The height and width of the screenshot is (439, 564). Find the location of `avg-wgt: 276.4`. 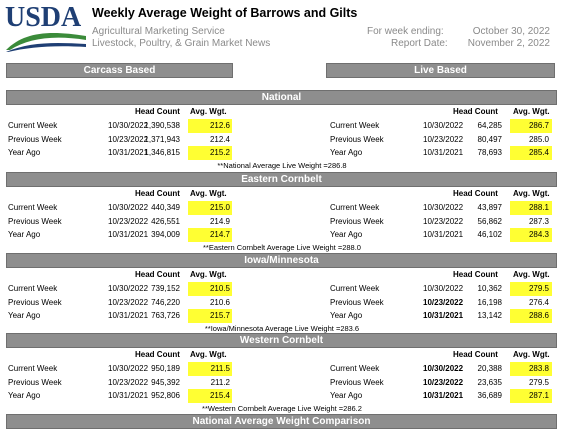

avg-wgt: 276.4 is located at coordinates (538, 302).